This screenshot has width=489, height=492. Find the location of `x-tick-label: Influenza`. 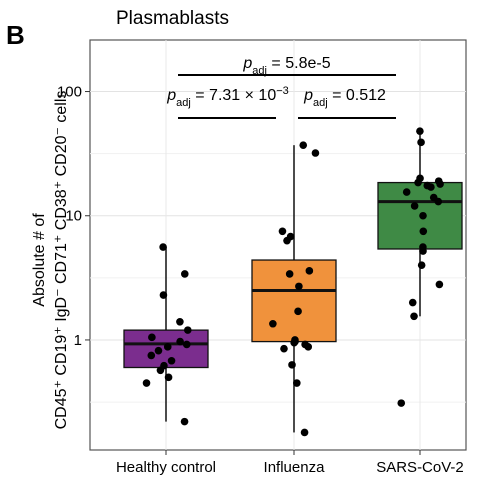

x-tick-label: Influenza is located at coordinates (295, 467).